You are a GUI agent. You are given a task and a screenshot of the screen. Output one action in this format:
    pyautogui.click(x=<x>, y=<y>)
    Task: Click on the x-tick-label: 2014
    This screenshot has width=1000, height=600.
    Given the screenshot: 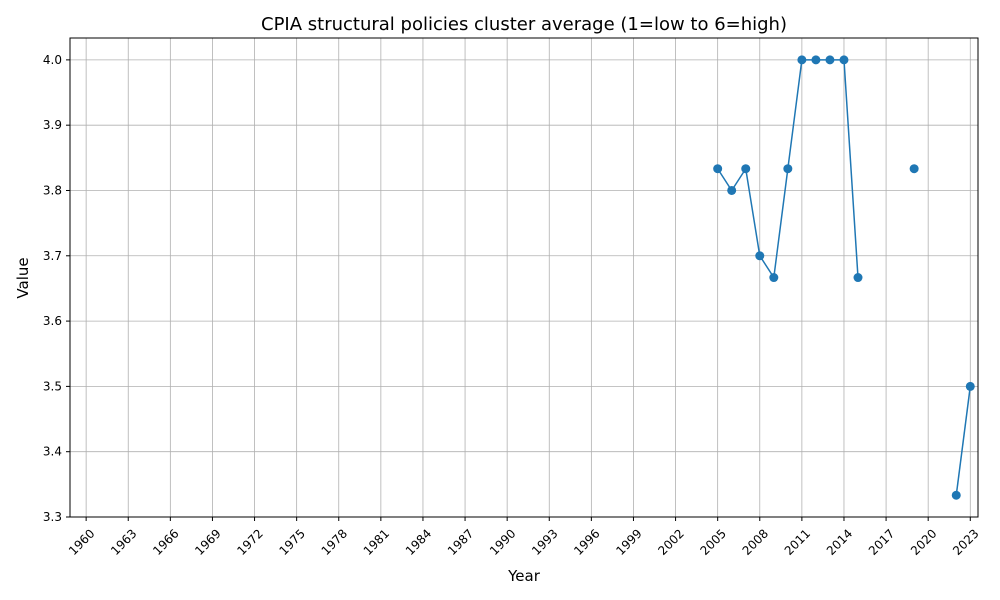 What is the action you would take?
    pyautogui.click(x=839, y=541)
    